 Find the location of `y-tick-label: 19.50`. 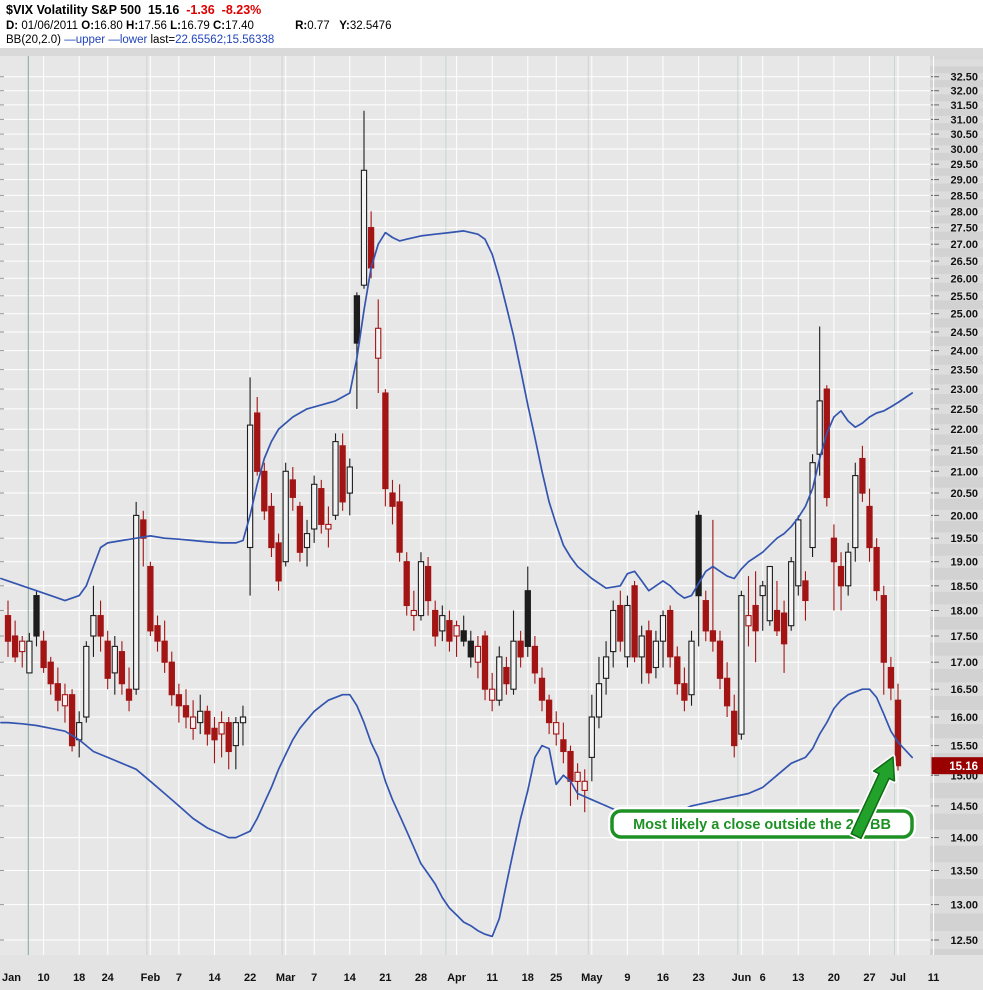

y-tick-label: 19.50 is located at coordinates (964, 539).